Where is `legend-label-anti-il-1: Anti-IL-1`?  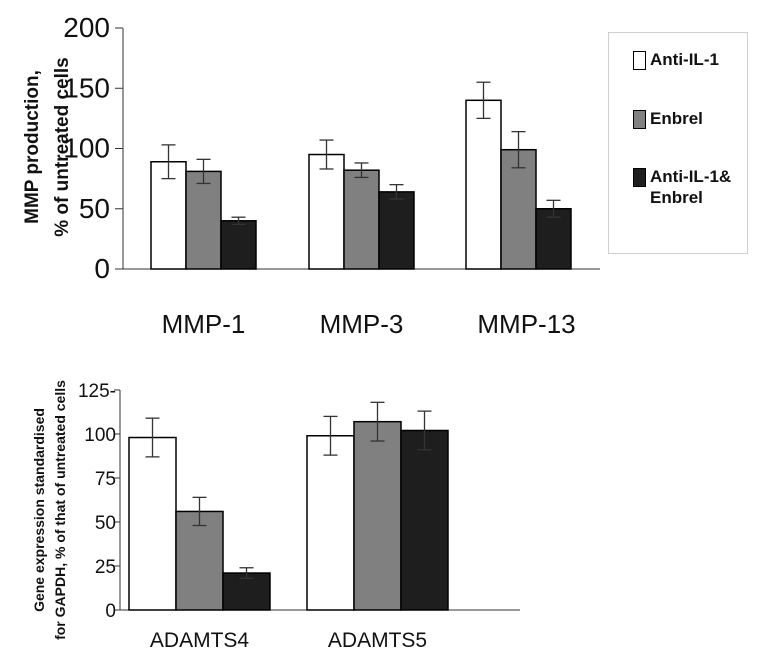
legend-label-anti-il-1: Anti-IL-1 is located at coordinates (684, 59).